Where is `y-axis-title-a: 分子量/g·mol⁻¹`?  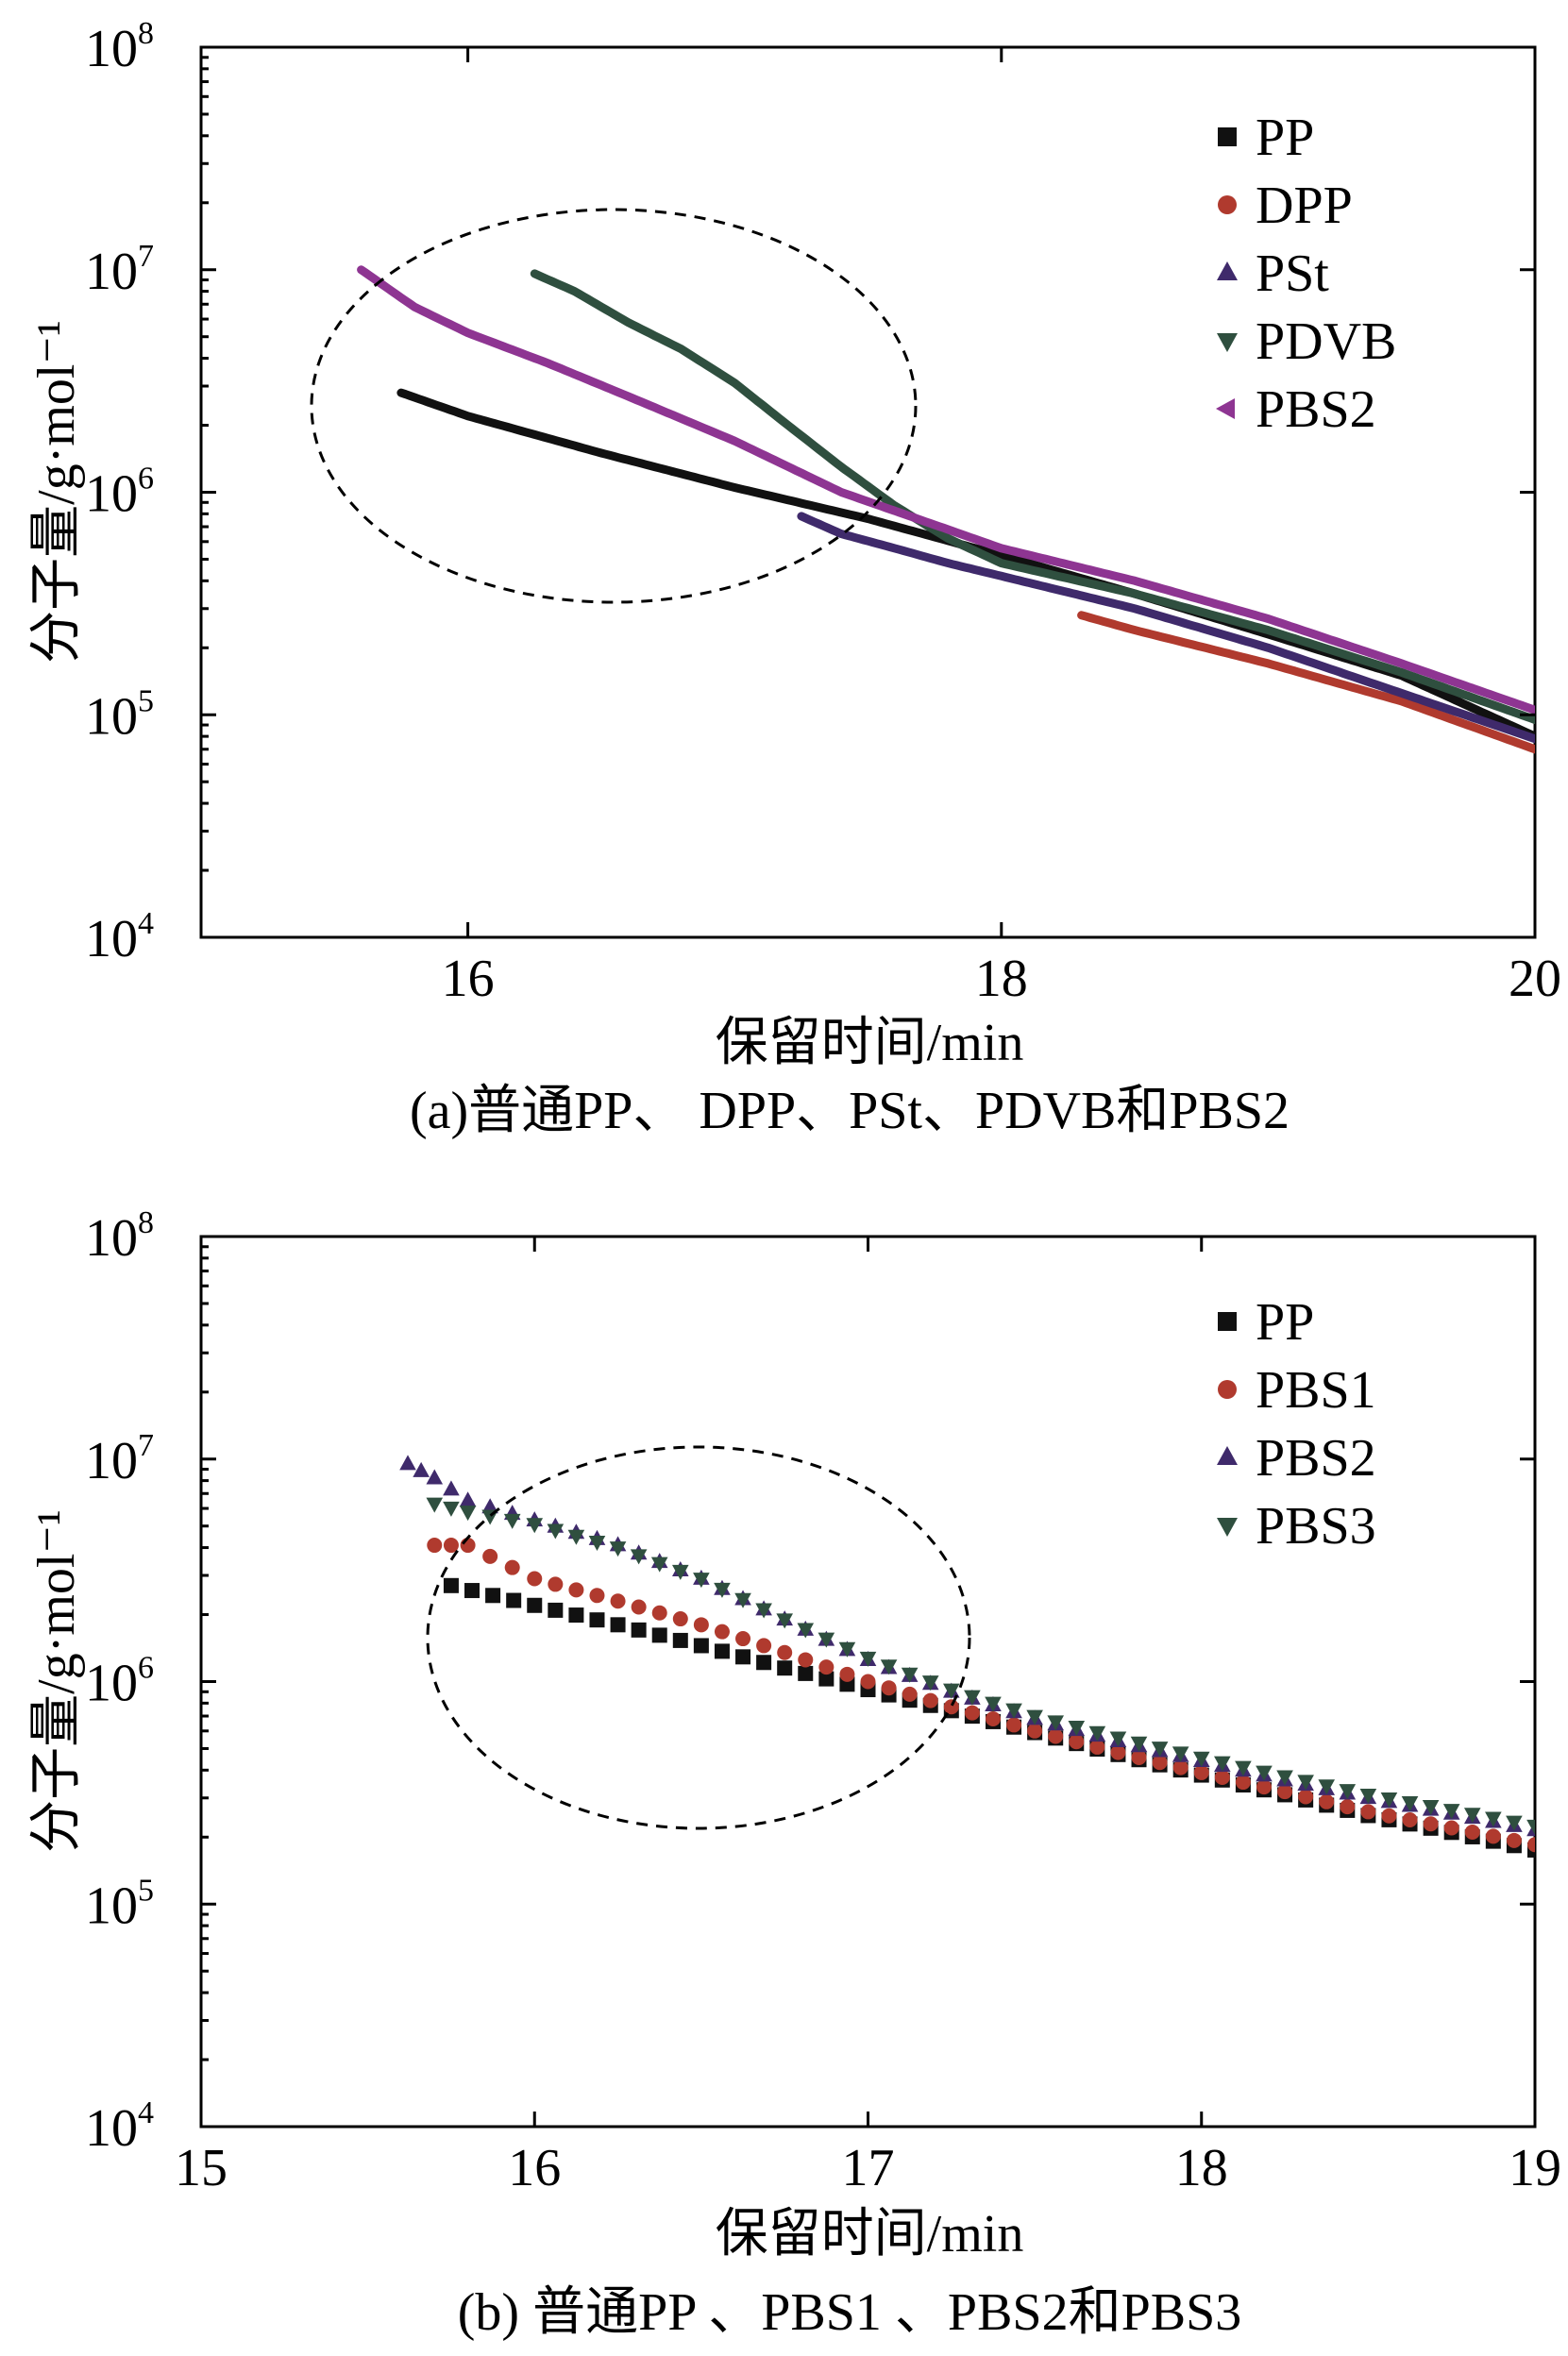 y-axis-title-a: 分子量/g·mol⁻¹ is located at coordinates (56, 492).